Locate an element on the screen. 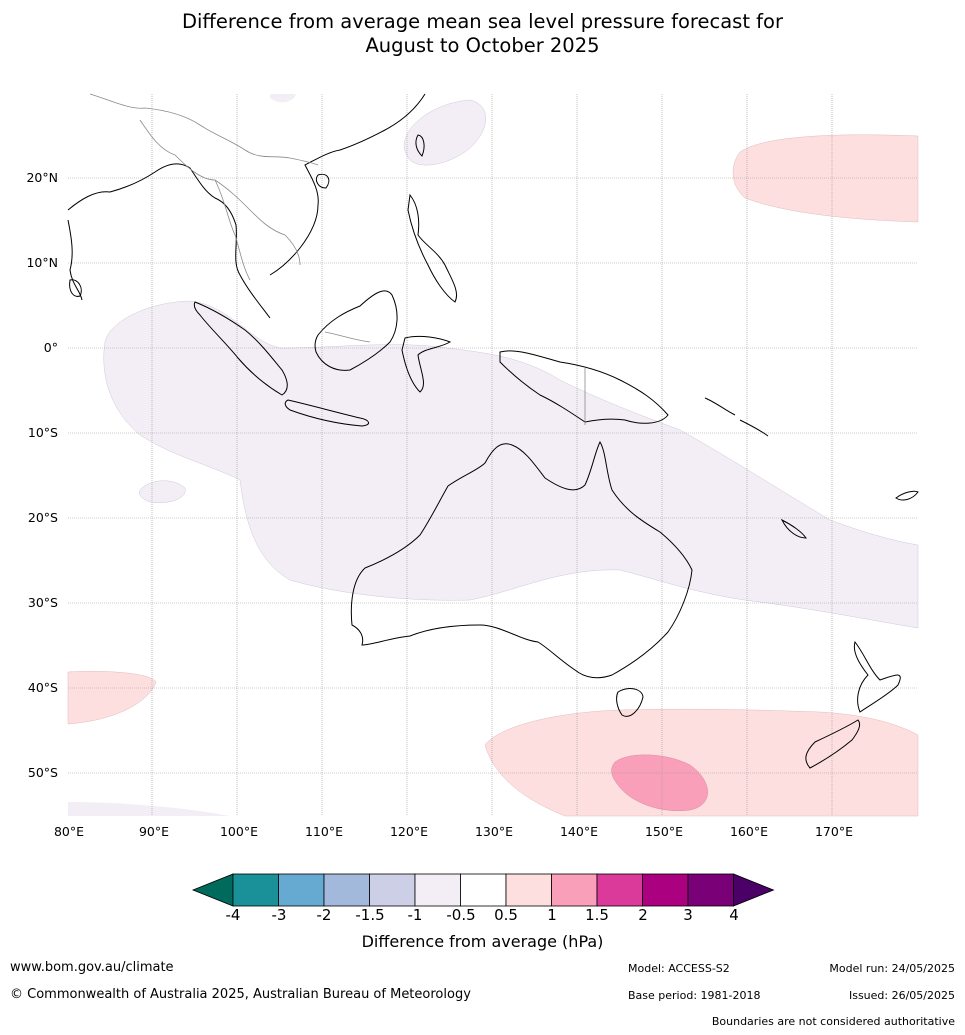 The image size is (965, 1035). lon-label-120e: 120°E is located at coordinates (409, 831).